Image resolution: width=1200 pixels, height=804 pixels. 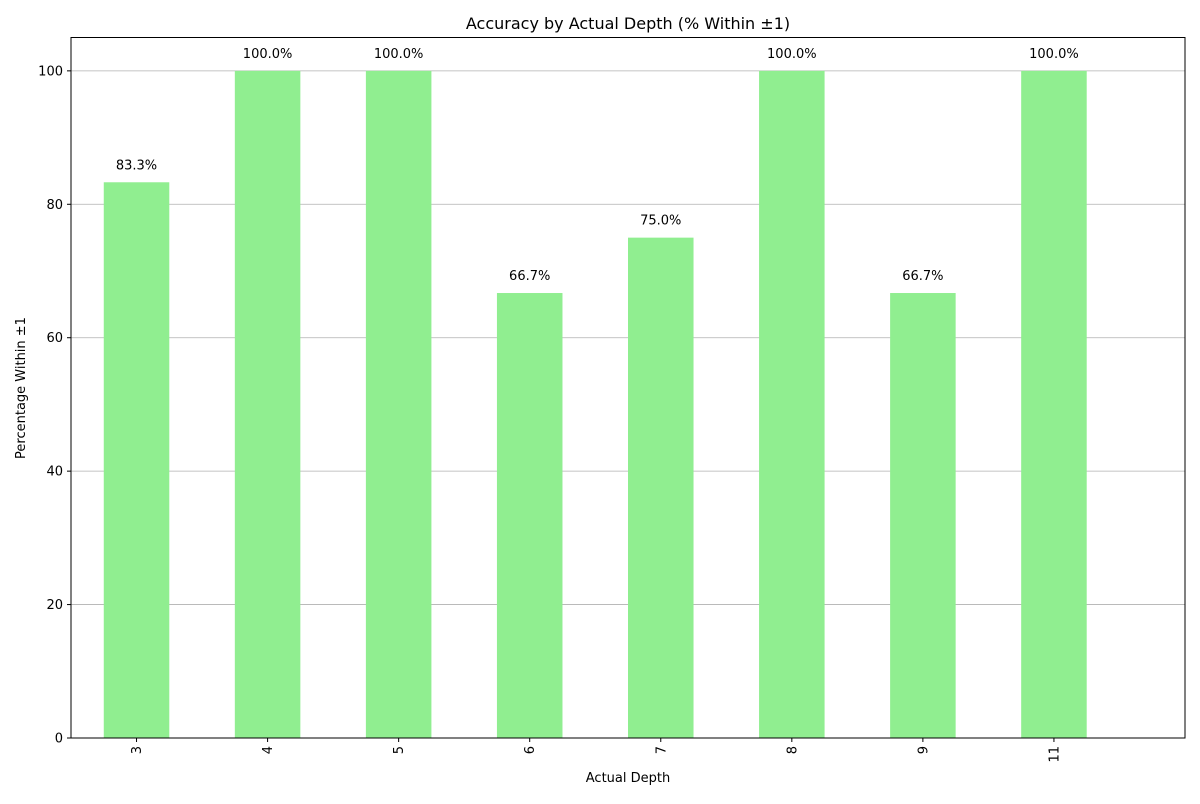 What do you see at coordinates (50, 71) in the screenshot?
I see `y-tick-label: 100` at bounding box center [50, 71].